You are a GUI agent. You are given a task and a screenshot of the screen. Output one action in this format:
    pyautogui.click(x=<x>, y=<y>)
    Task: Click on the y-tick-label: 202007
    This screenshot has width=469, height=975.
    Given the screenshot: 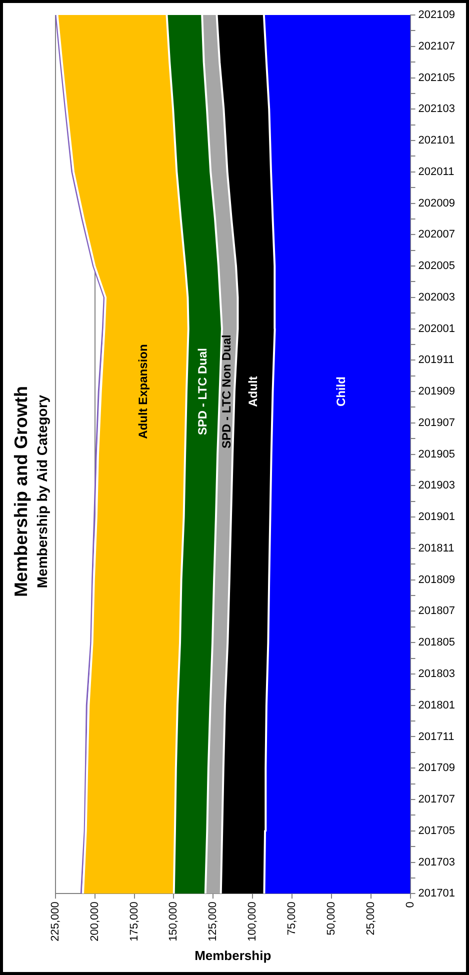 What is the action you would take?
    pyautogui.click(x=437, y=234)
    